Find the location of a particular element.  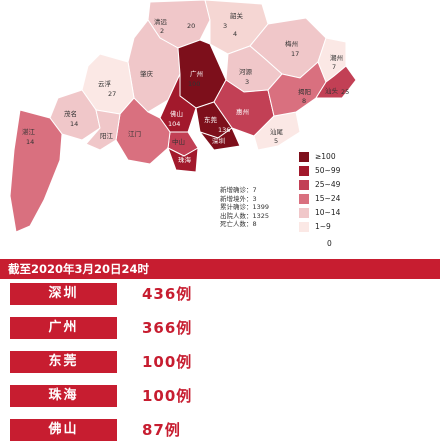

map-label: 中山 is located at coordinates (178, 142).